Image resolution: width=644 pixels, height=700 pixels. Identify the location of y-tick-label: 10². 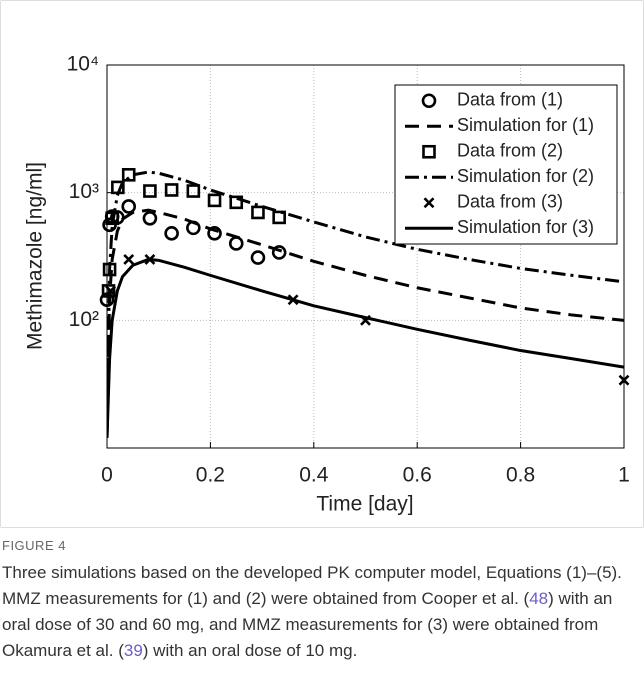
(84, 319).